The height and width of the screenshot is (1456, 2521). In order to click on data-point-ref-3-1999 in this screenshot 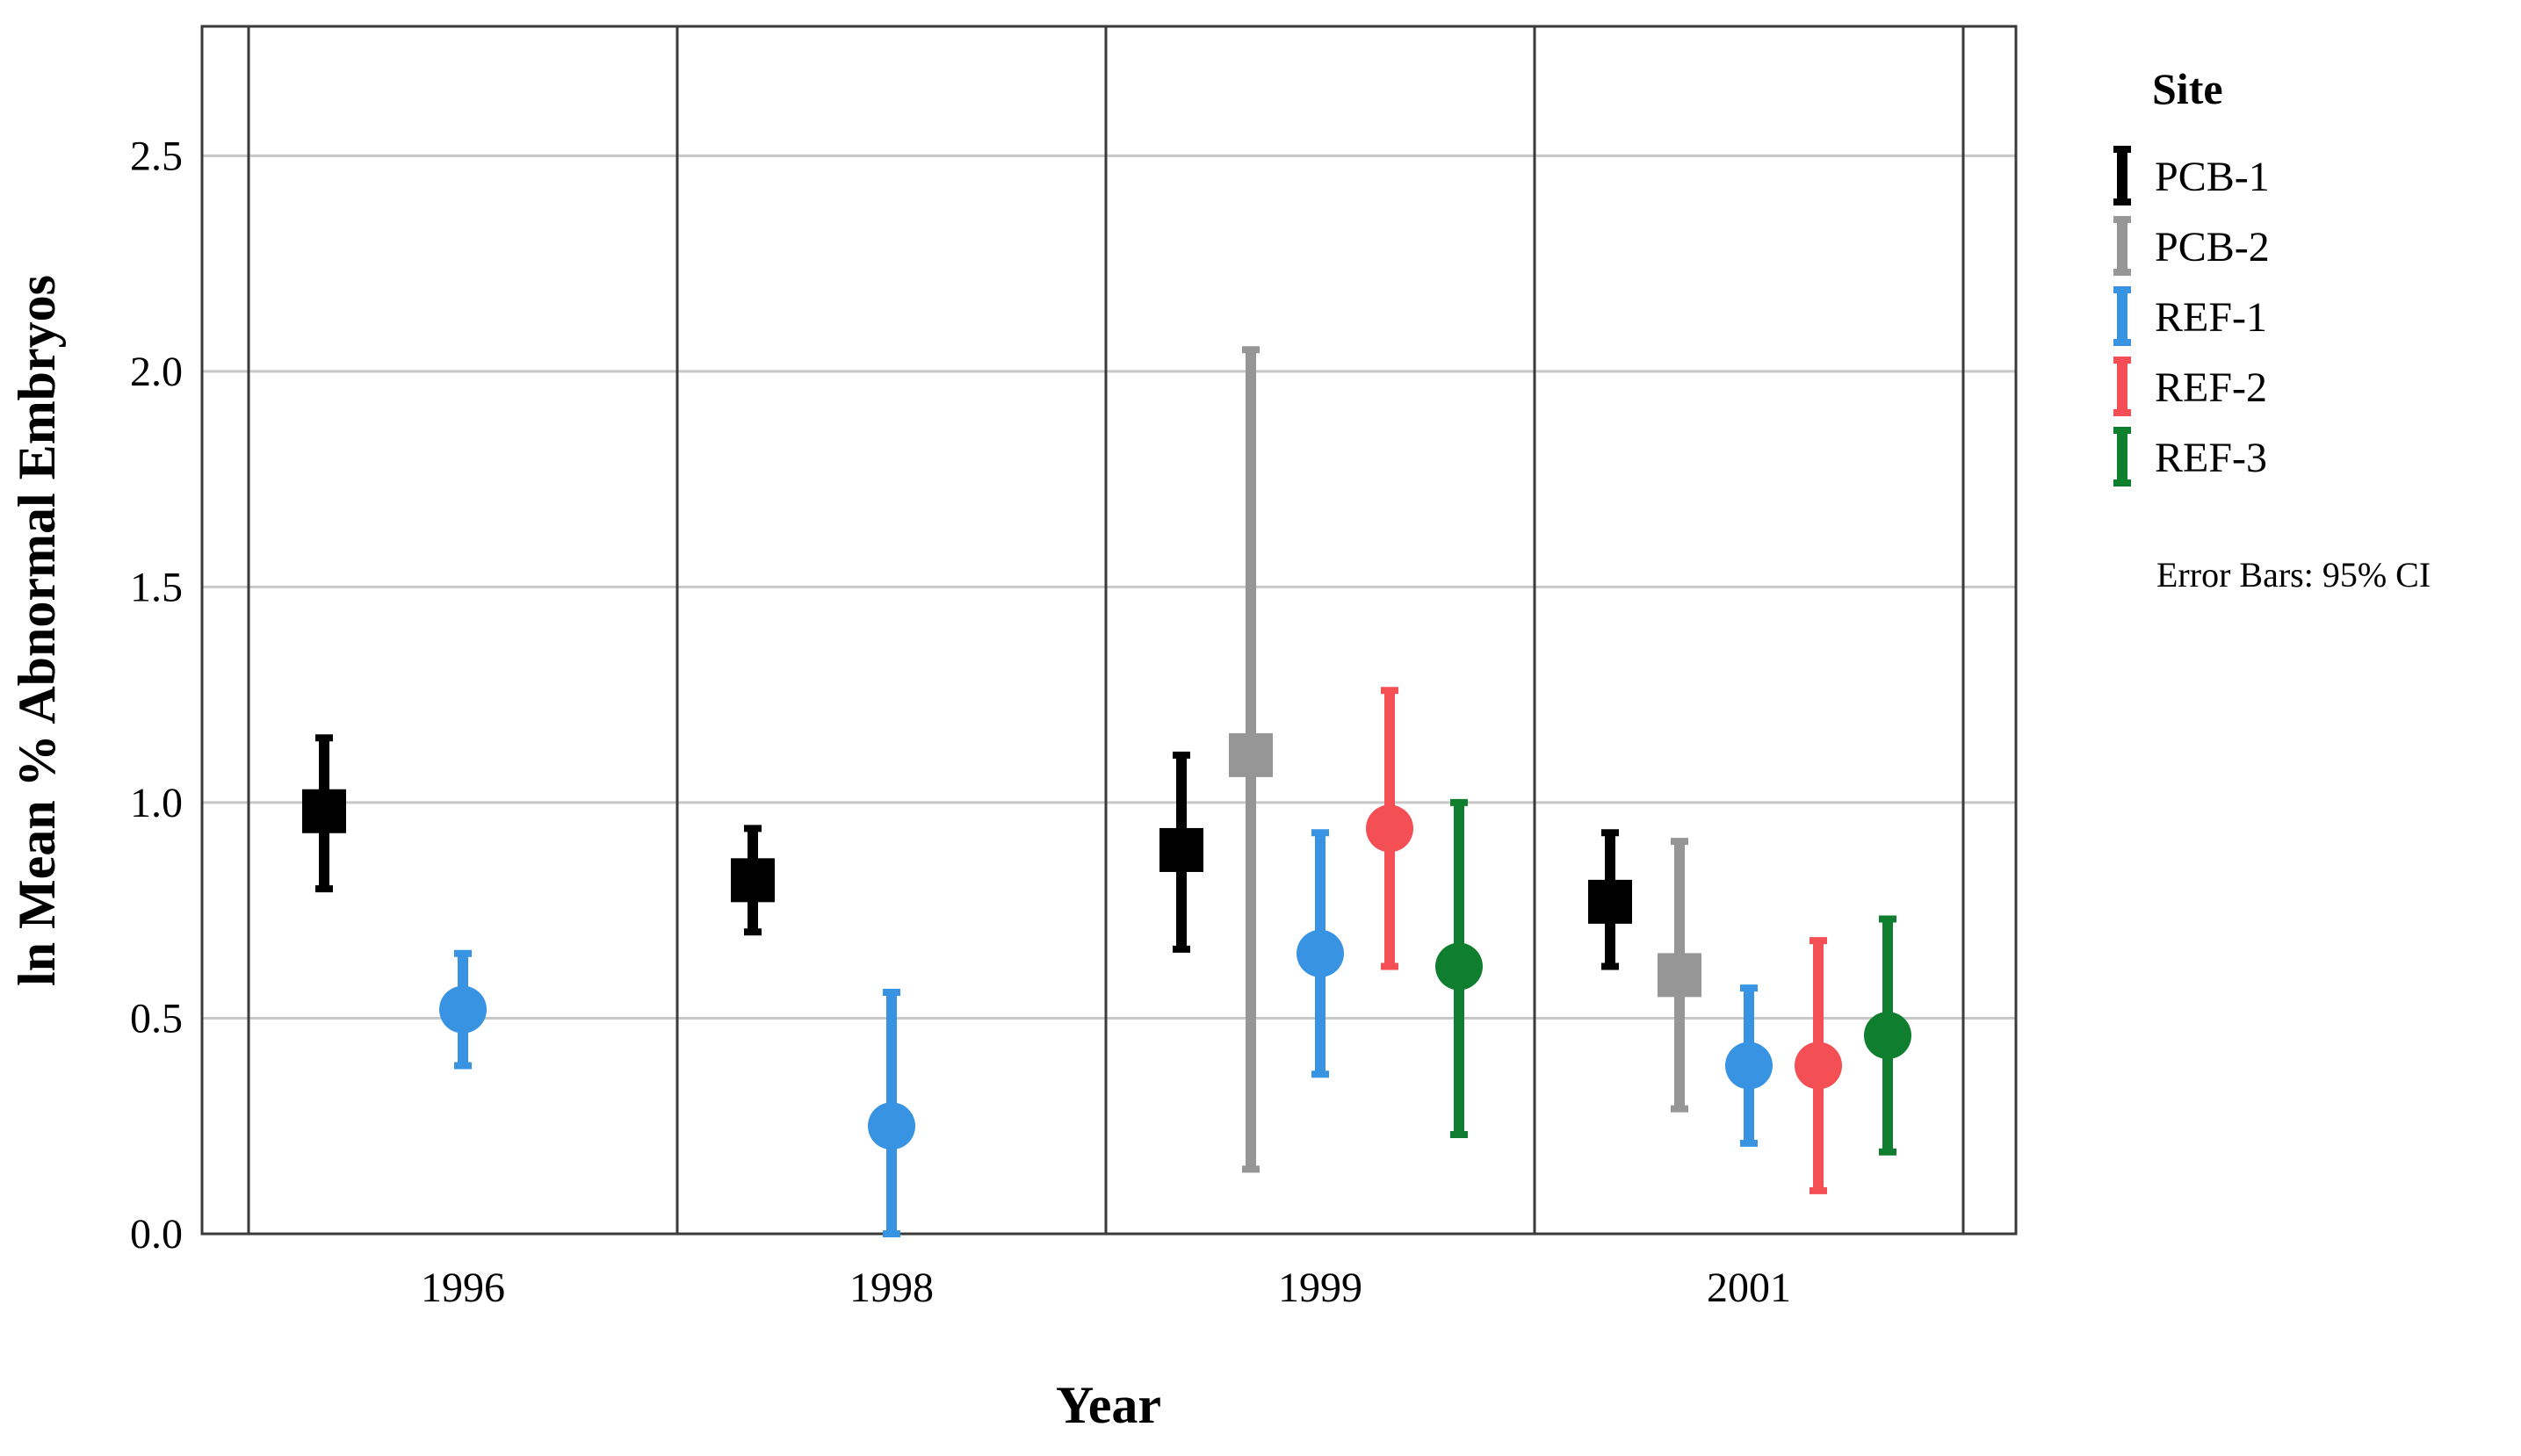, I will do `click(1459, 968)`.